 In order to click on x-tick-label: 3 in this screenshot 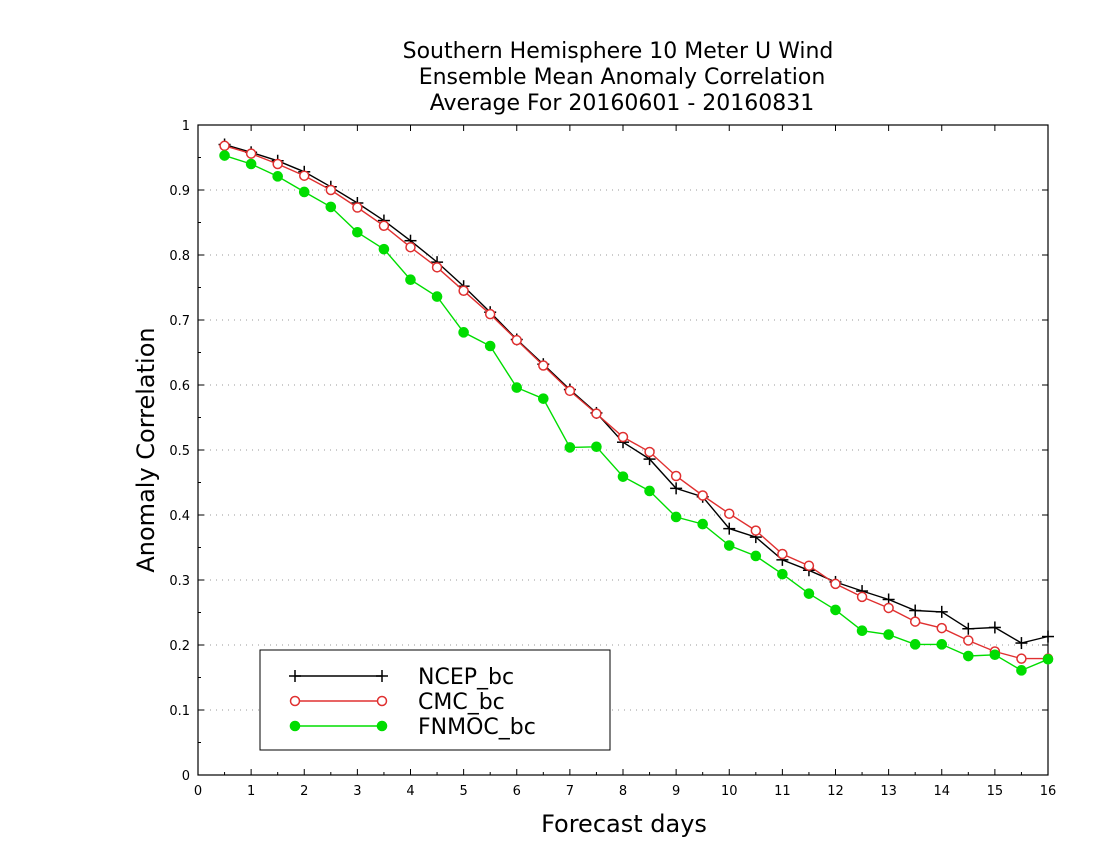, I will do `click(357, 791)`.